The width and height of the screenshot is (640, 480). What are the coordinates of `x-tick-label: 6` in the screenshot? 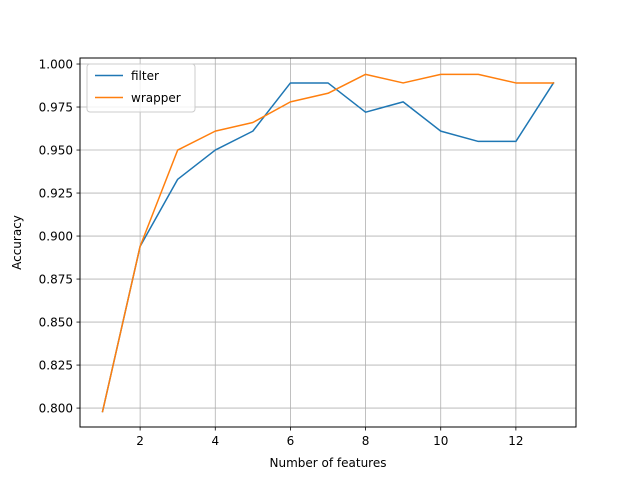 It's located at (291, 441).